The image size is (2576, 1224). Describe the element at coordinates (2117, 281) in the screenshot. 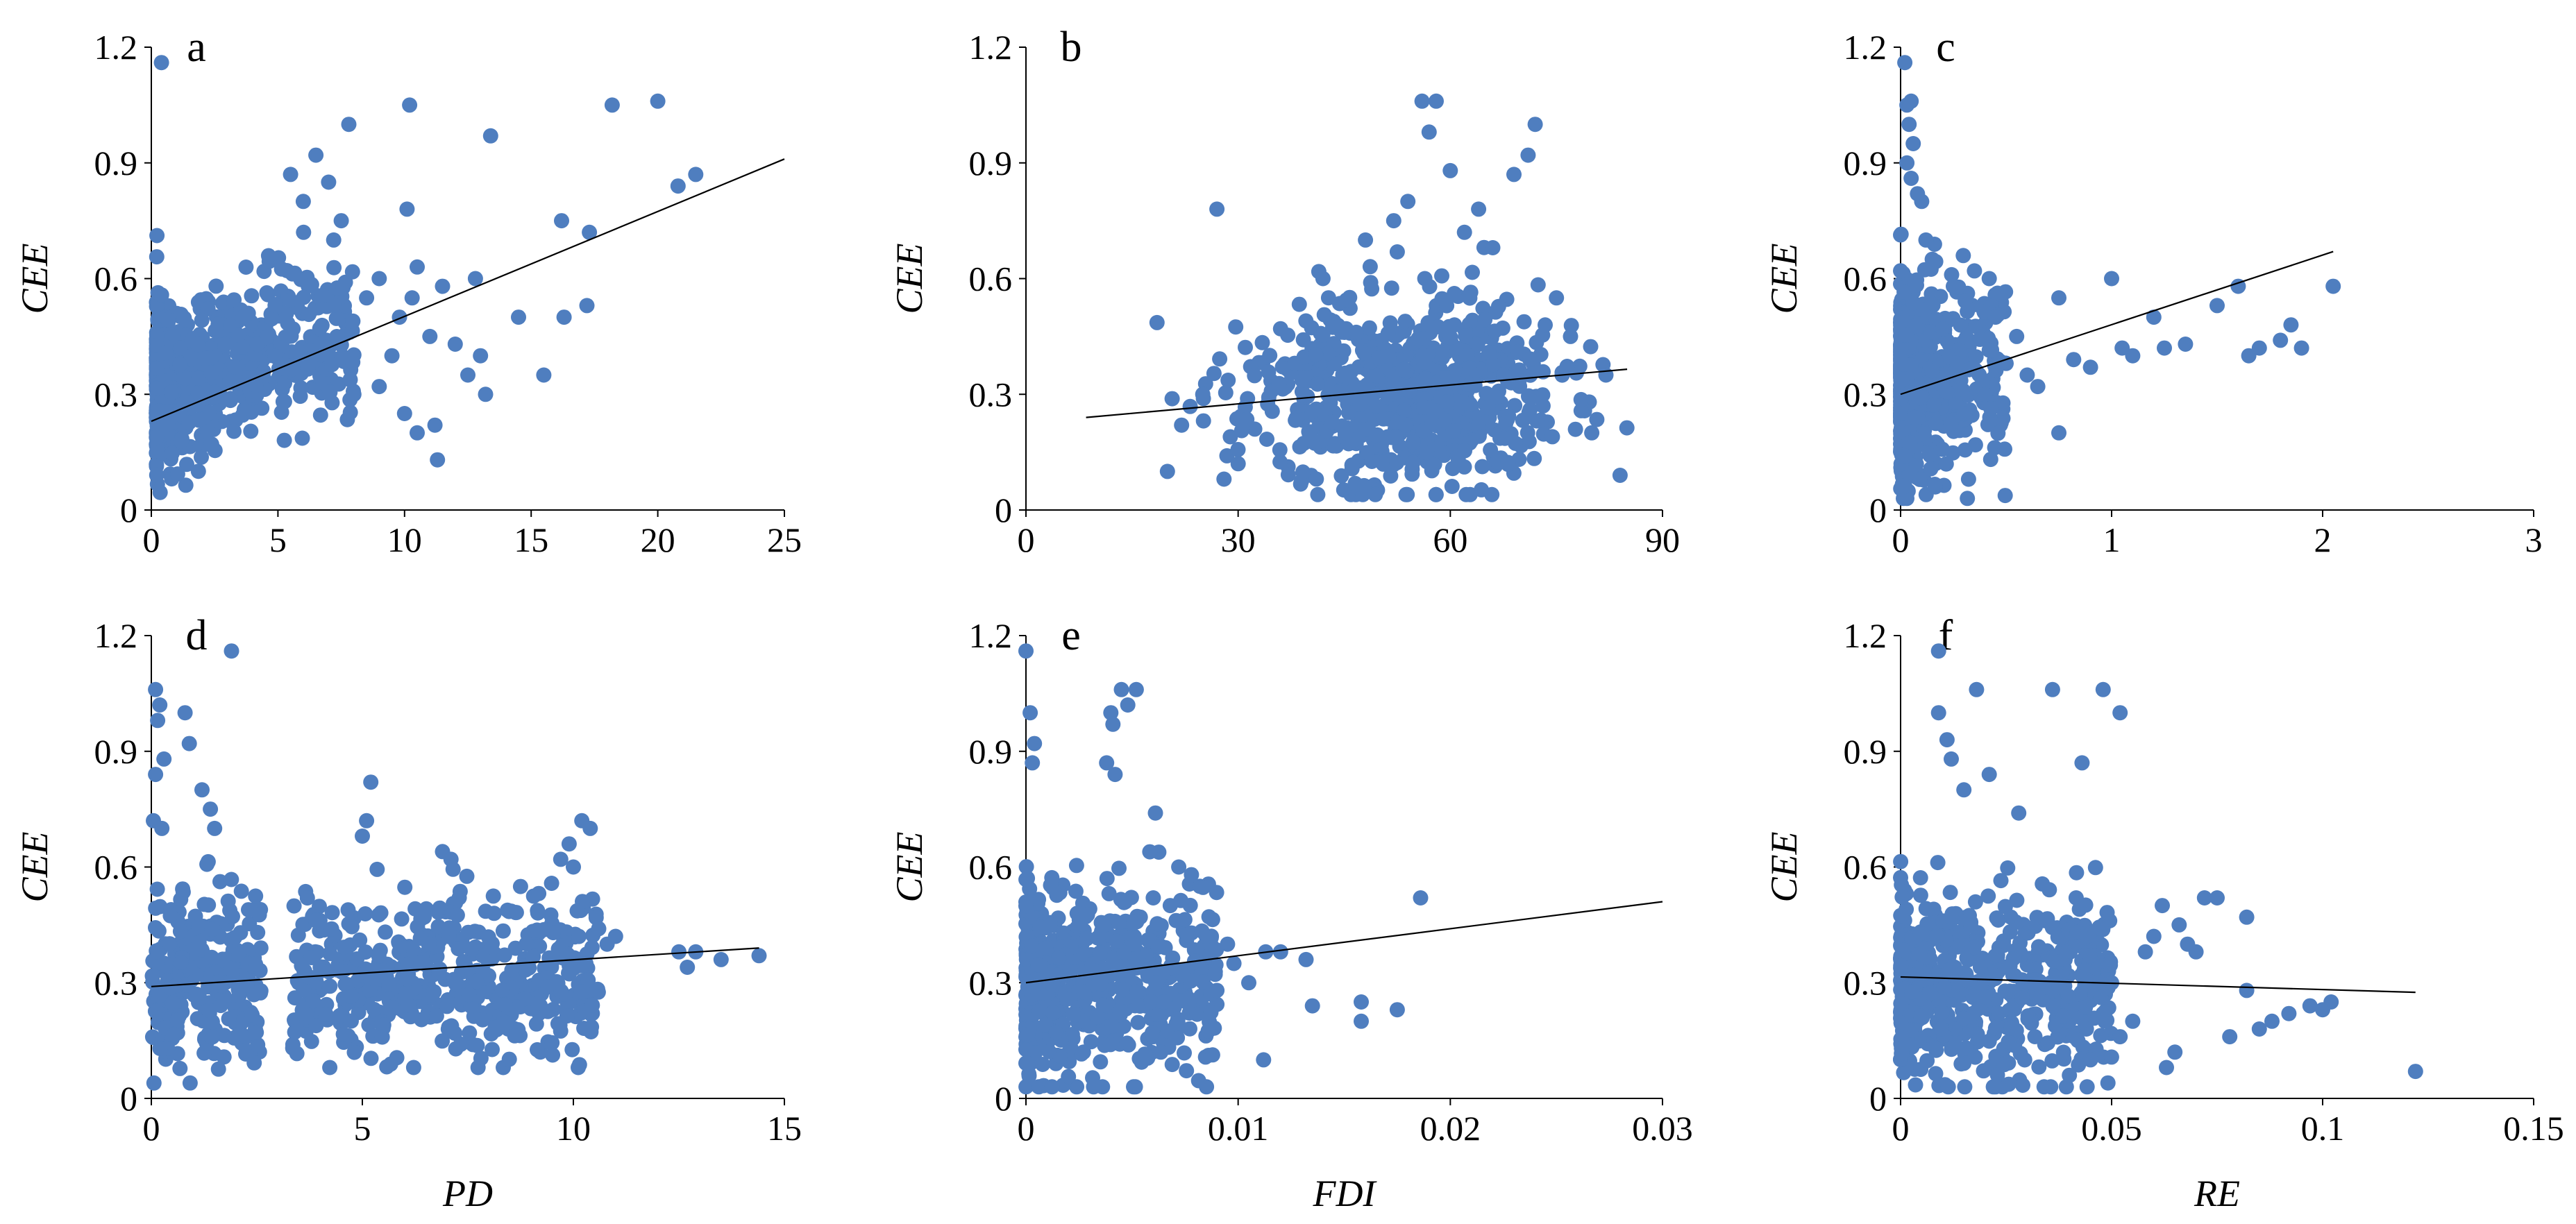

I see `data-points` at that location.